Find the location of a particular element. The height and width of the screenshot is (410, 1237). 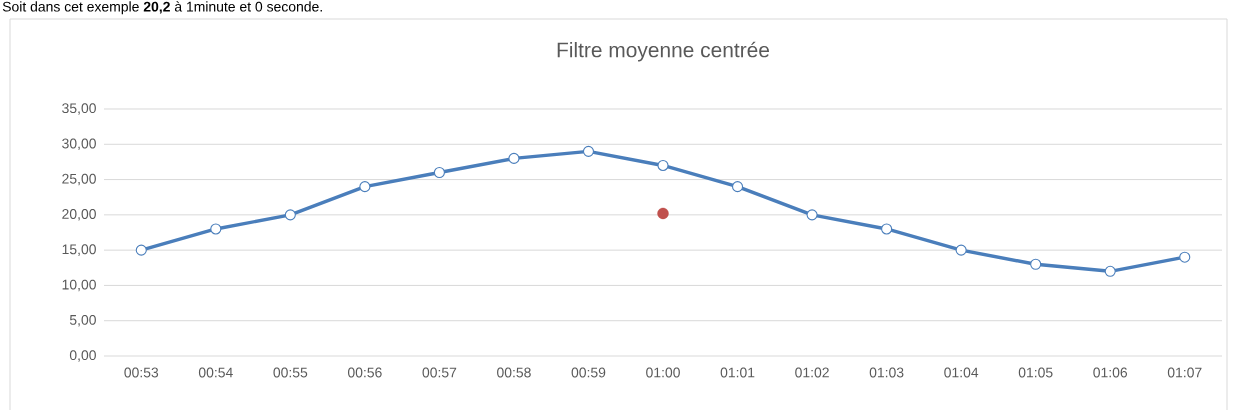

x-tick-label: 01:07 is located at coordinates (1184, 372).